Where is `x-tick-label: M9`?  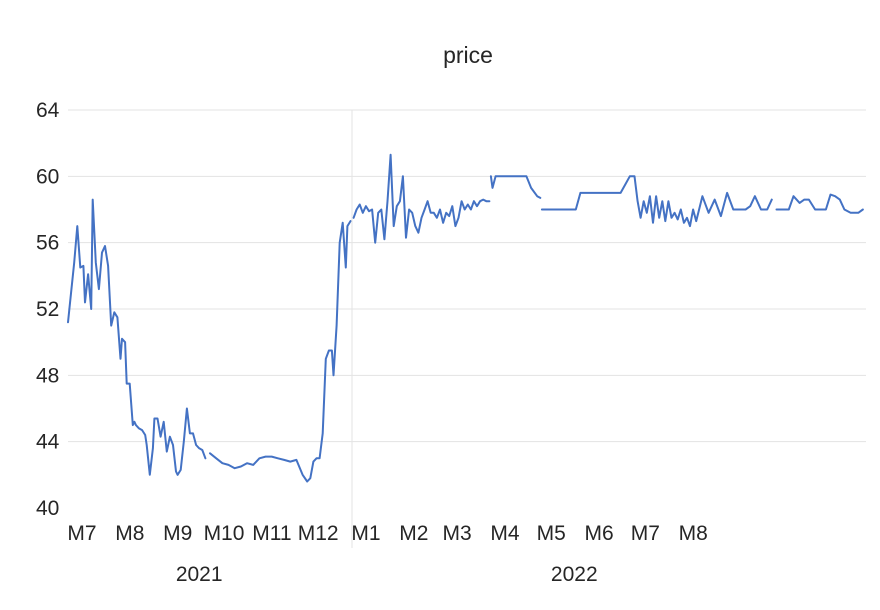 x-tick-label: M9 is located at coordinates (177, 533).